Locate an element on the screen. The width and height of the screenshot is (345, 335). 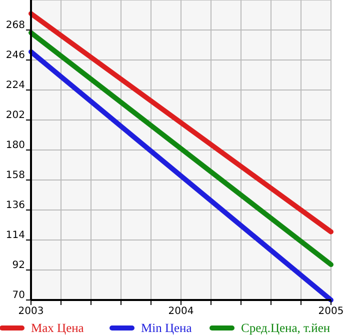
legend-label: Min Цена is located at coordinates (166, 328).